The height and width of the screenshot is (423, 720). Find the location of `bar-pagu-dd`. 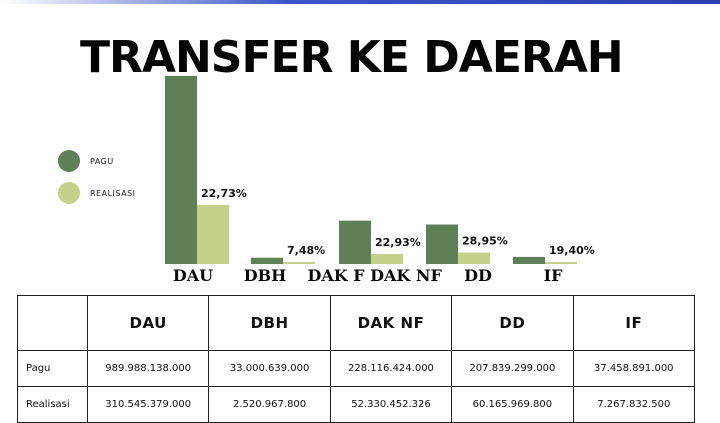

bar-pagu-dd is located at coordinates (442, 244).